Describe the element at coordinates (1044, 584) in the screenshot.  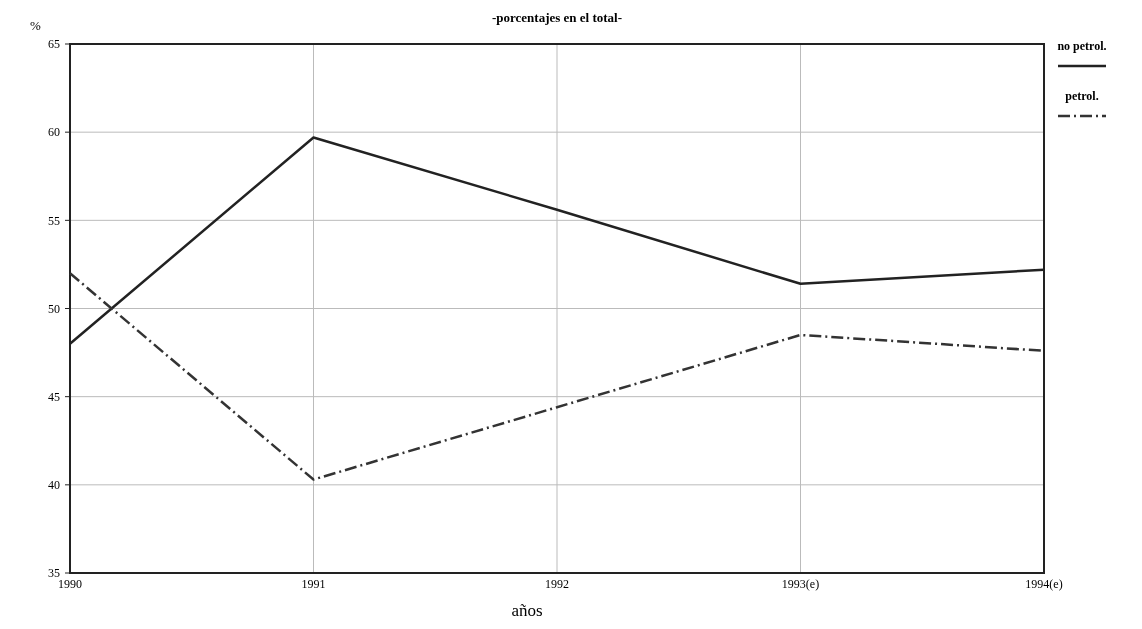
I see `x-tick-label: 1994(e)` at that location.